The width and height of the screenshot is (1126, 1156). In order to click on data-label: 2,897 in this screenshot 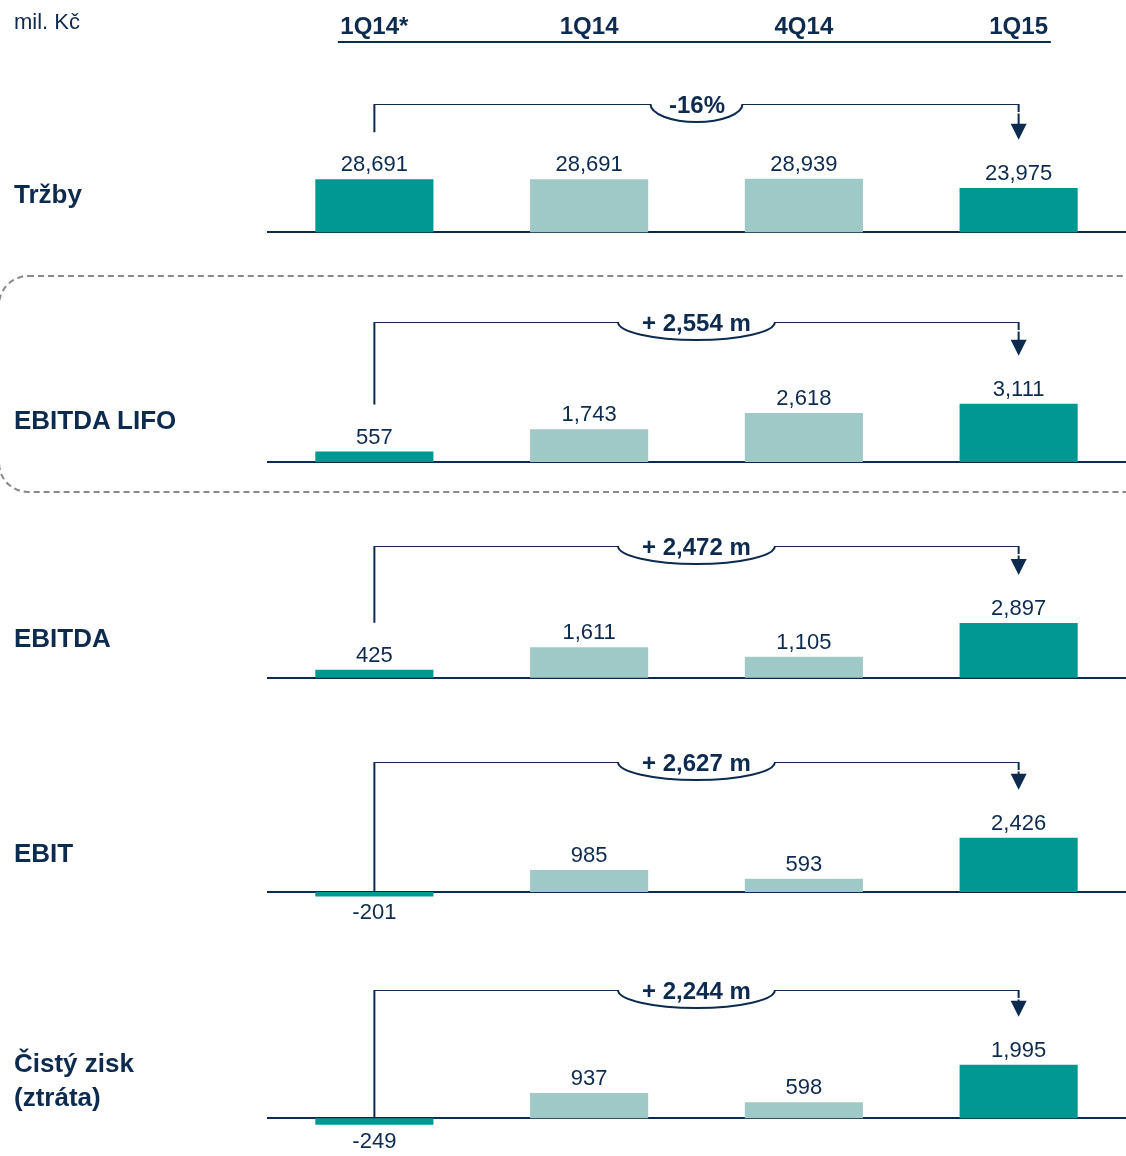, I will do `click(1019, 607)`.